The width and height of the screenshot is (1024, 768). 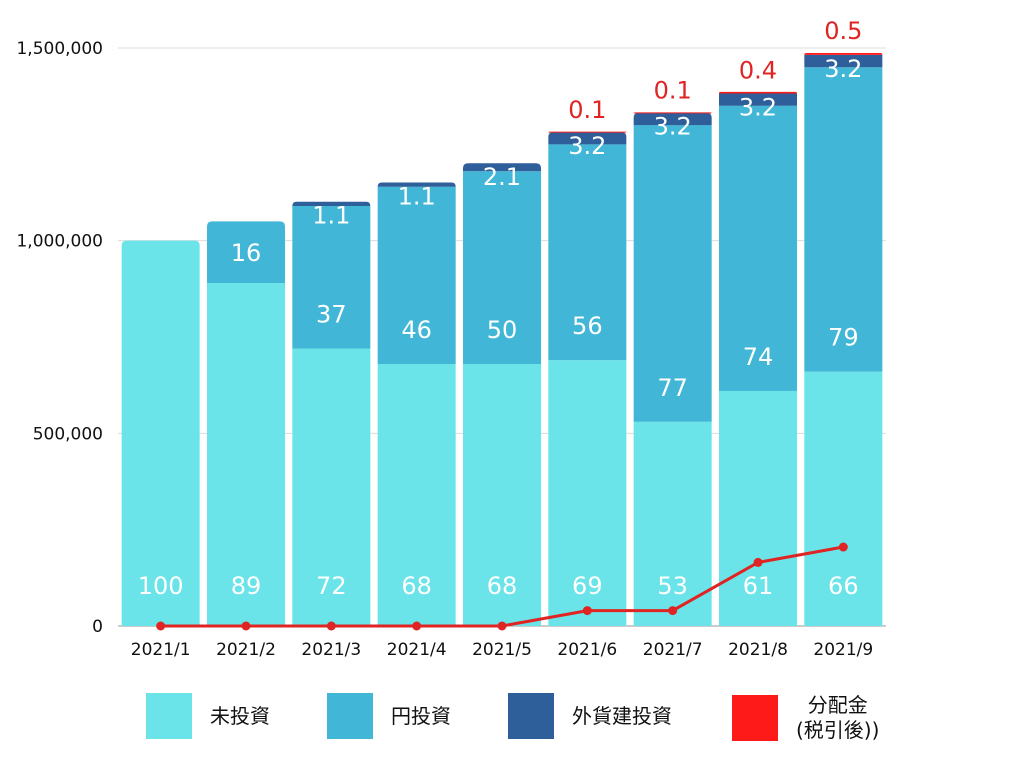 I want to click on x-tick-label: 2021/2, so click(x=246, y=650).